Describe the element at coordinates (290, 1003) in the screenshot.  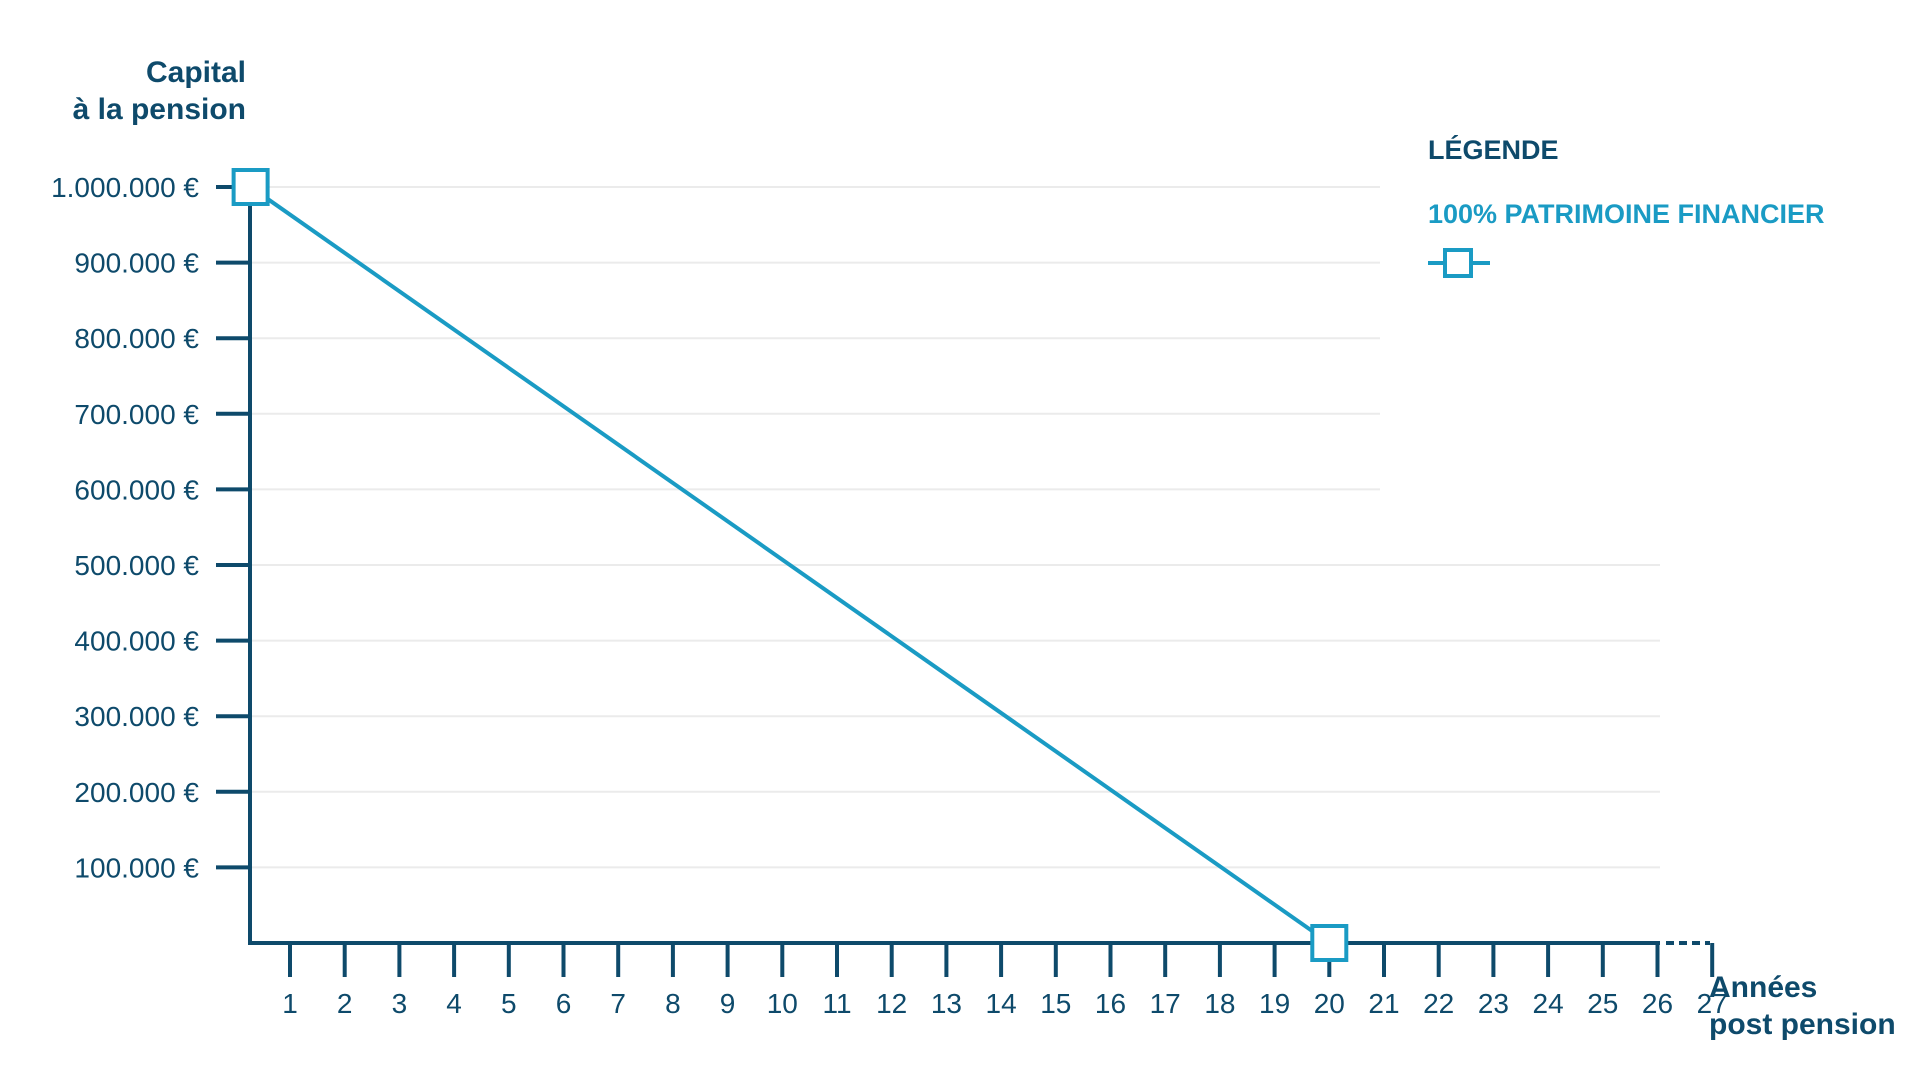
I see `x-tick-label: 1` at that location.